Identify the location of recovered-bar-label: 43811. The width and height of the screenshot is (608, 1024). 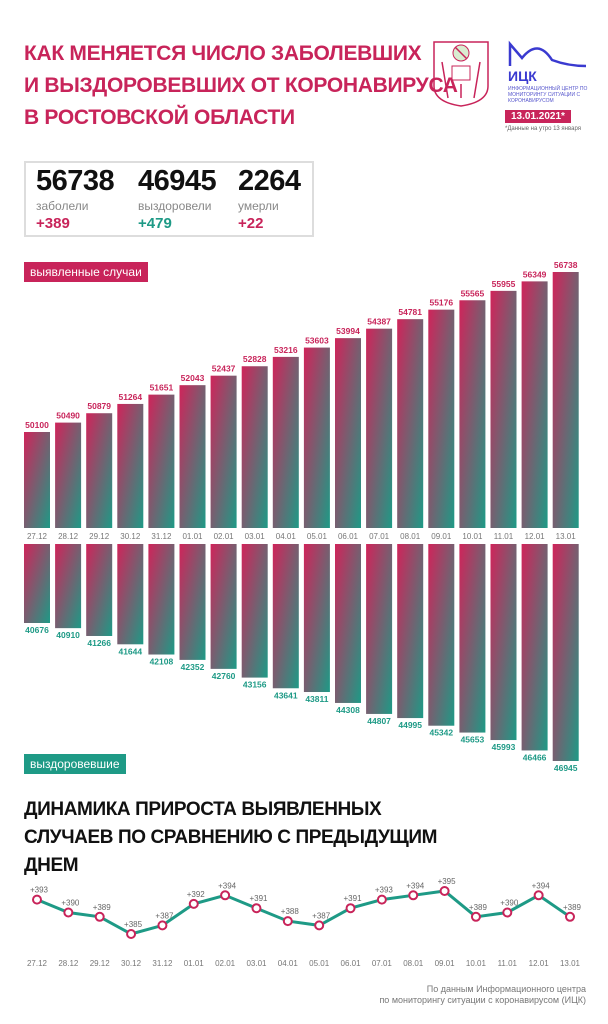
(316, 699).